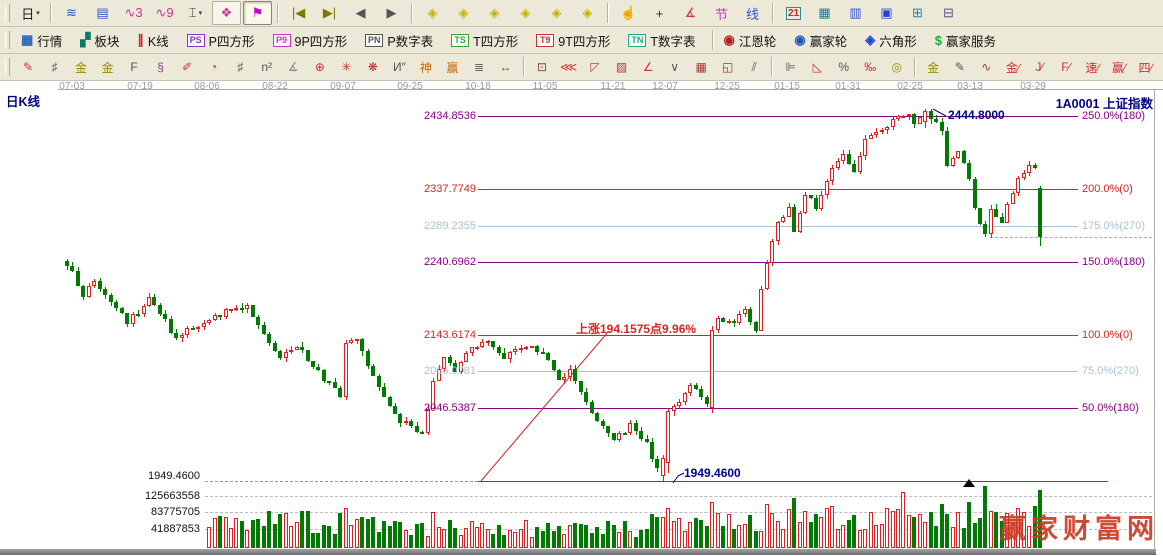  Describe the element at coordinates (293, 67) in the screenshot. I see `angle-ruler-icon: ∡` at that location.